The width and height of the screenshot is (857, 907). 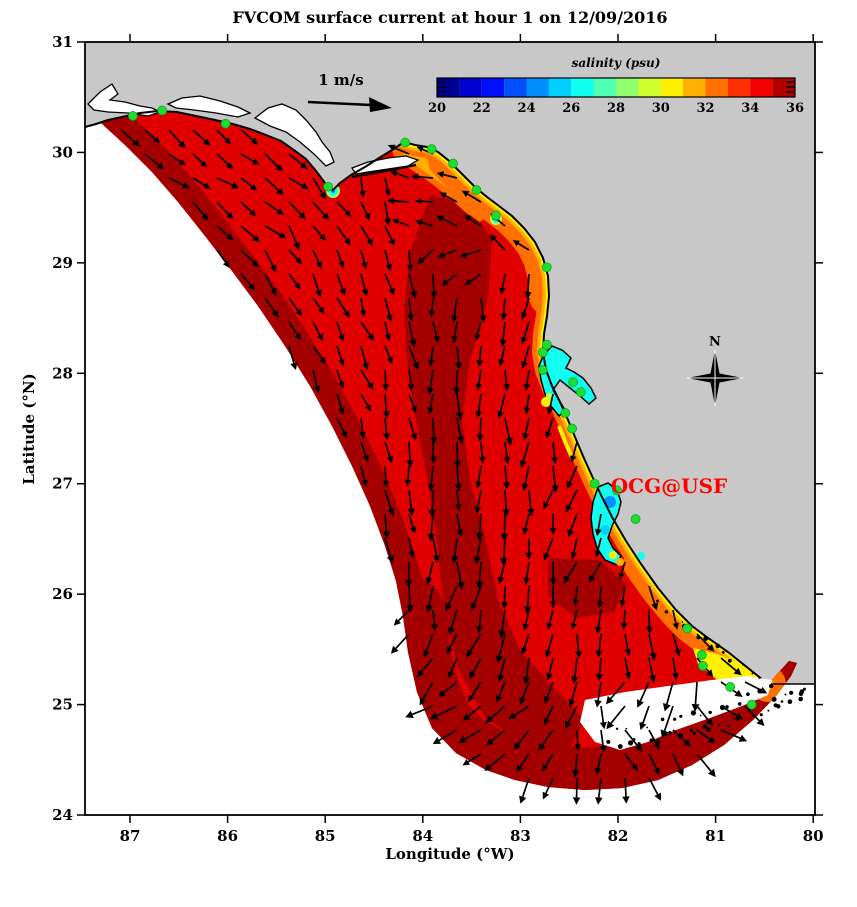 What do you see at coordinates (62, 484) in the screenshot?
I see `y-tick-label: 27` at bounding box center [62, 484].